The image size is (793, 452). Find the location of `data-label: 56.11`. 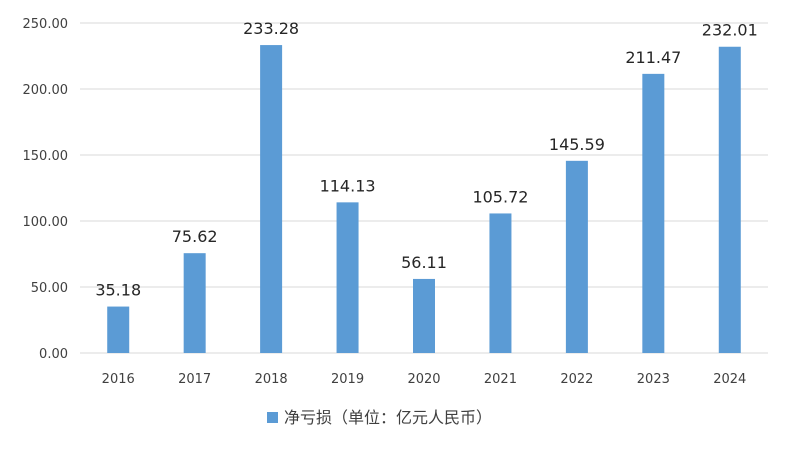

data-label: 56.11 is located at coordinates (424, 262).